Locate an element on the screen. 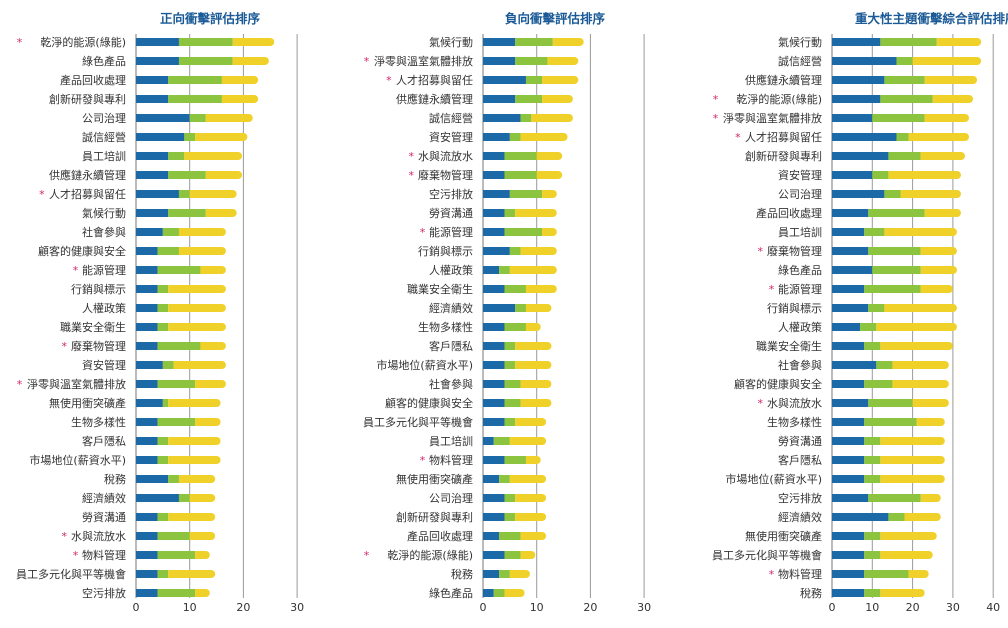 This screenshot has height=628, width=1008. category-label: 職業安全衛生 is located at coordinates (440, 289).